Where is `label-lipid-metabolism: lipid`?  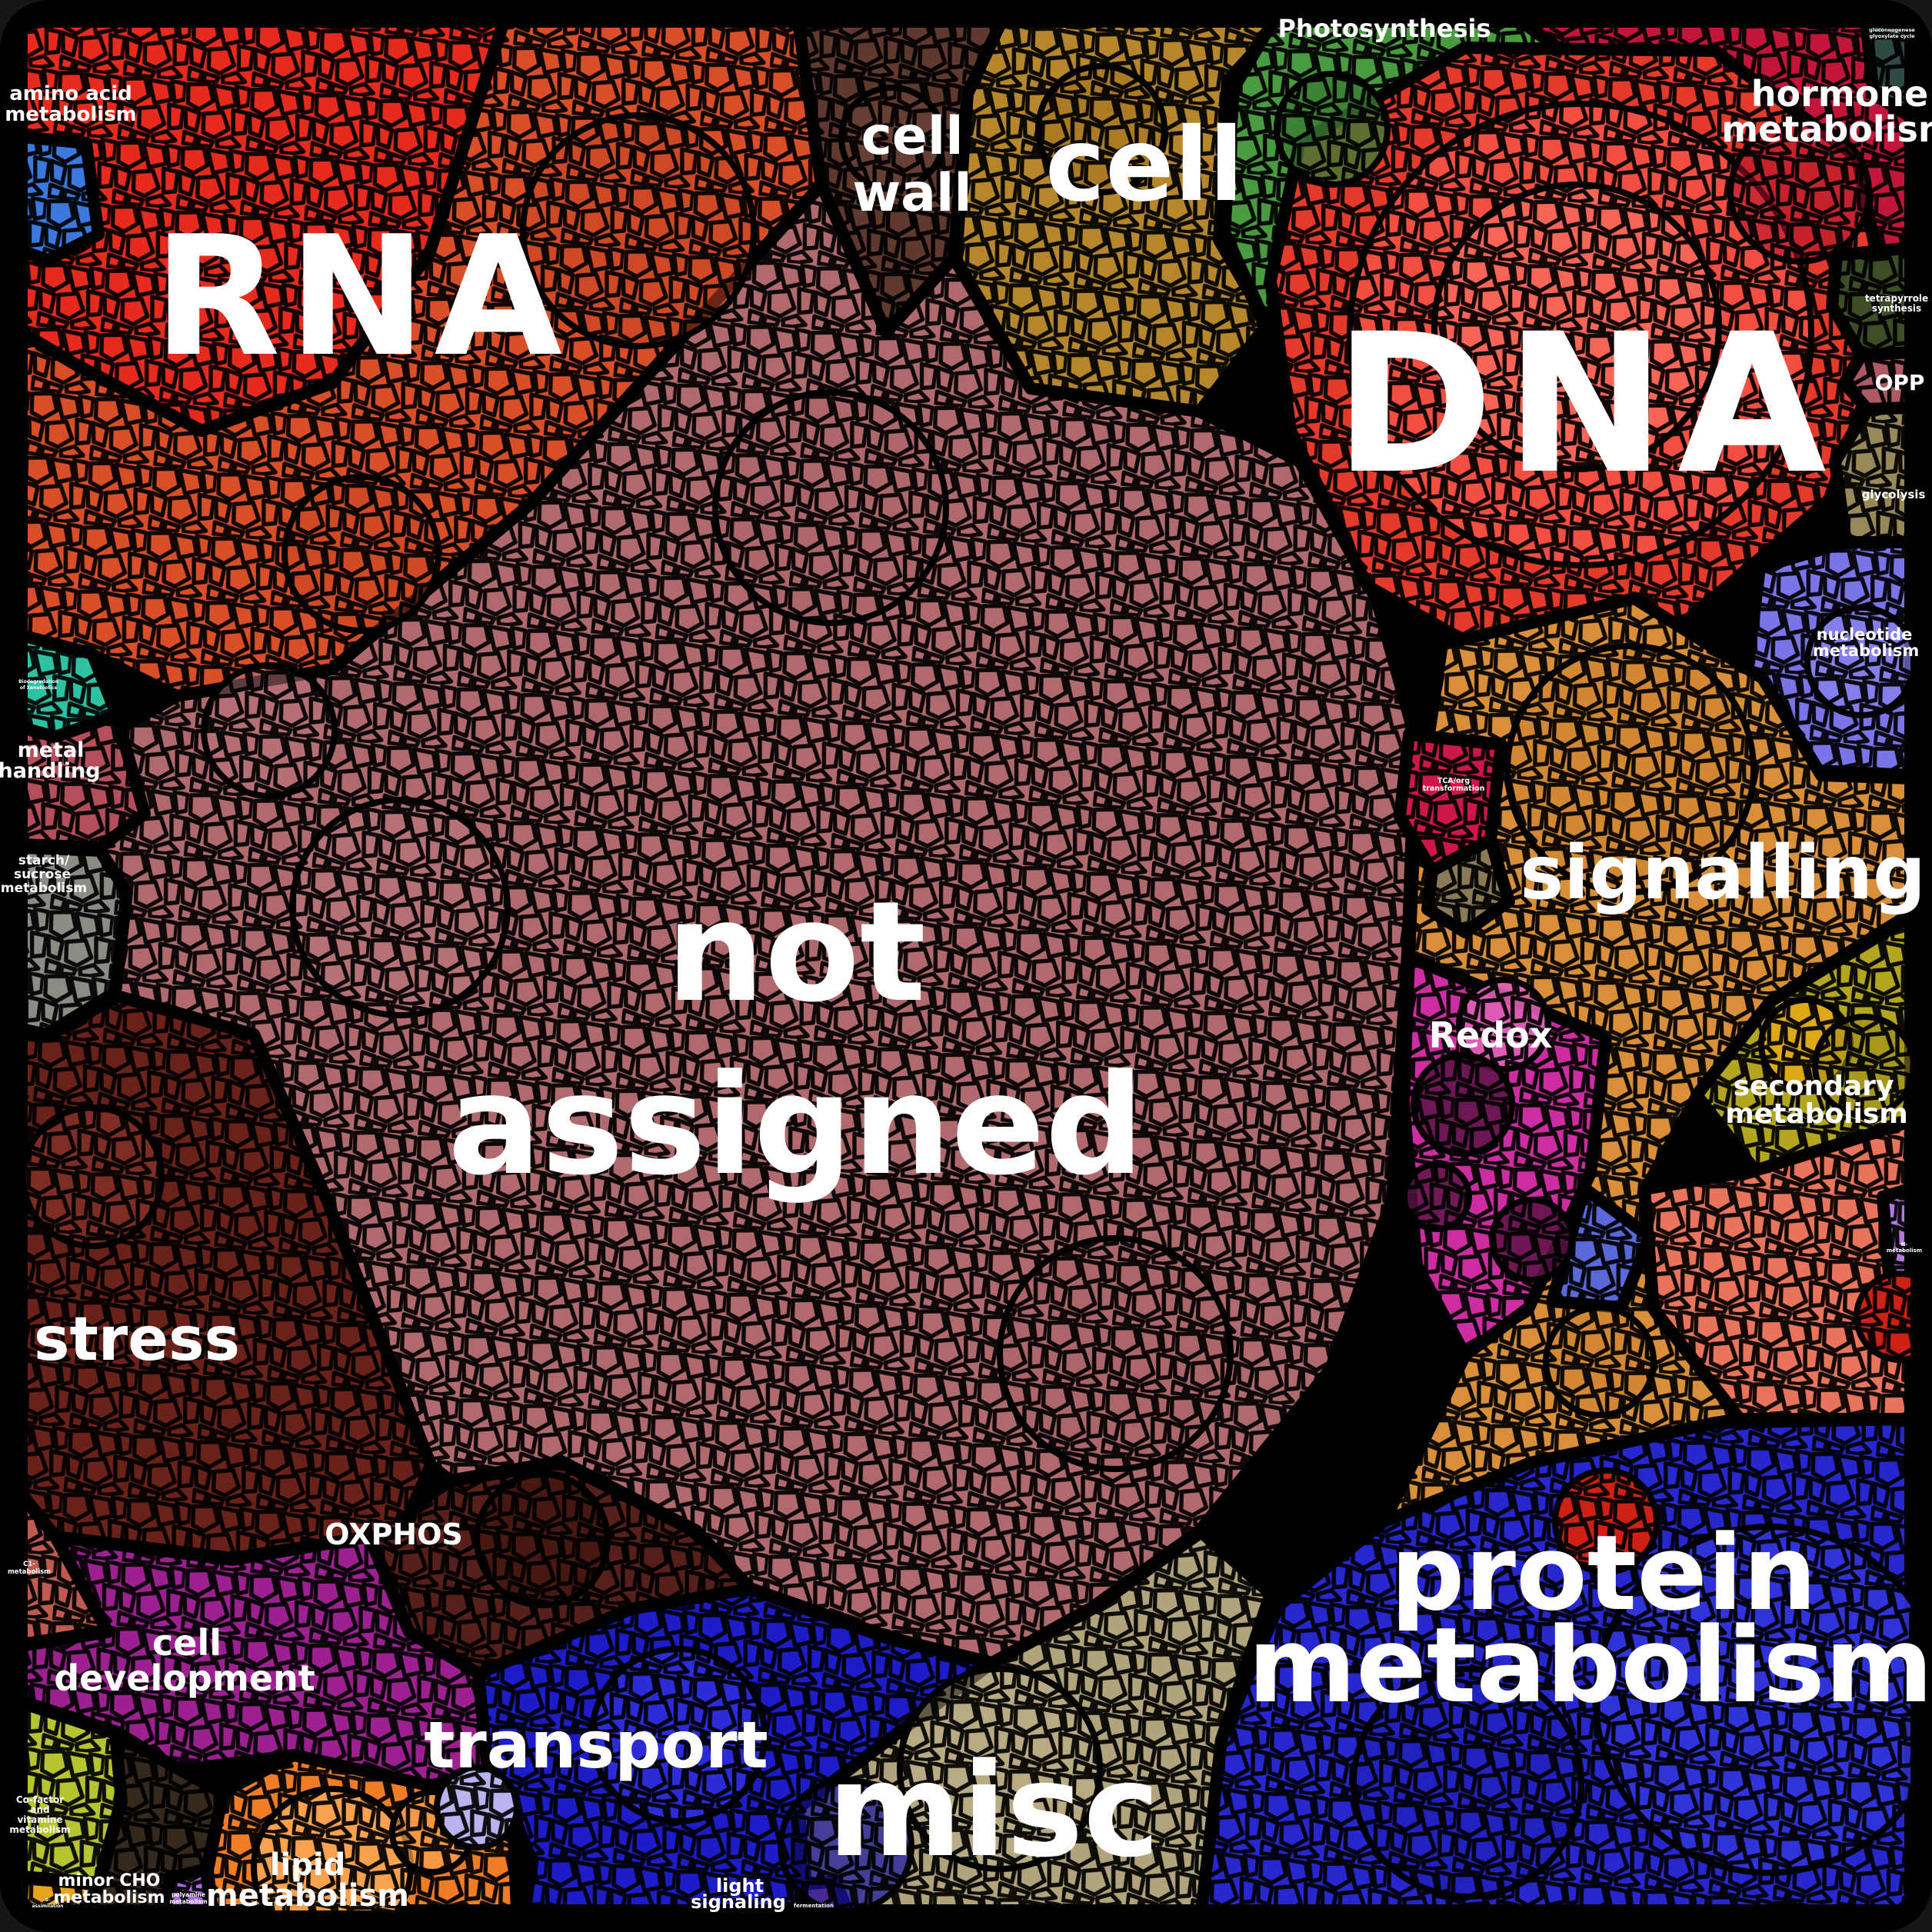
label-lipid-metabolism: lipid is located at coordinates (307, 1865).